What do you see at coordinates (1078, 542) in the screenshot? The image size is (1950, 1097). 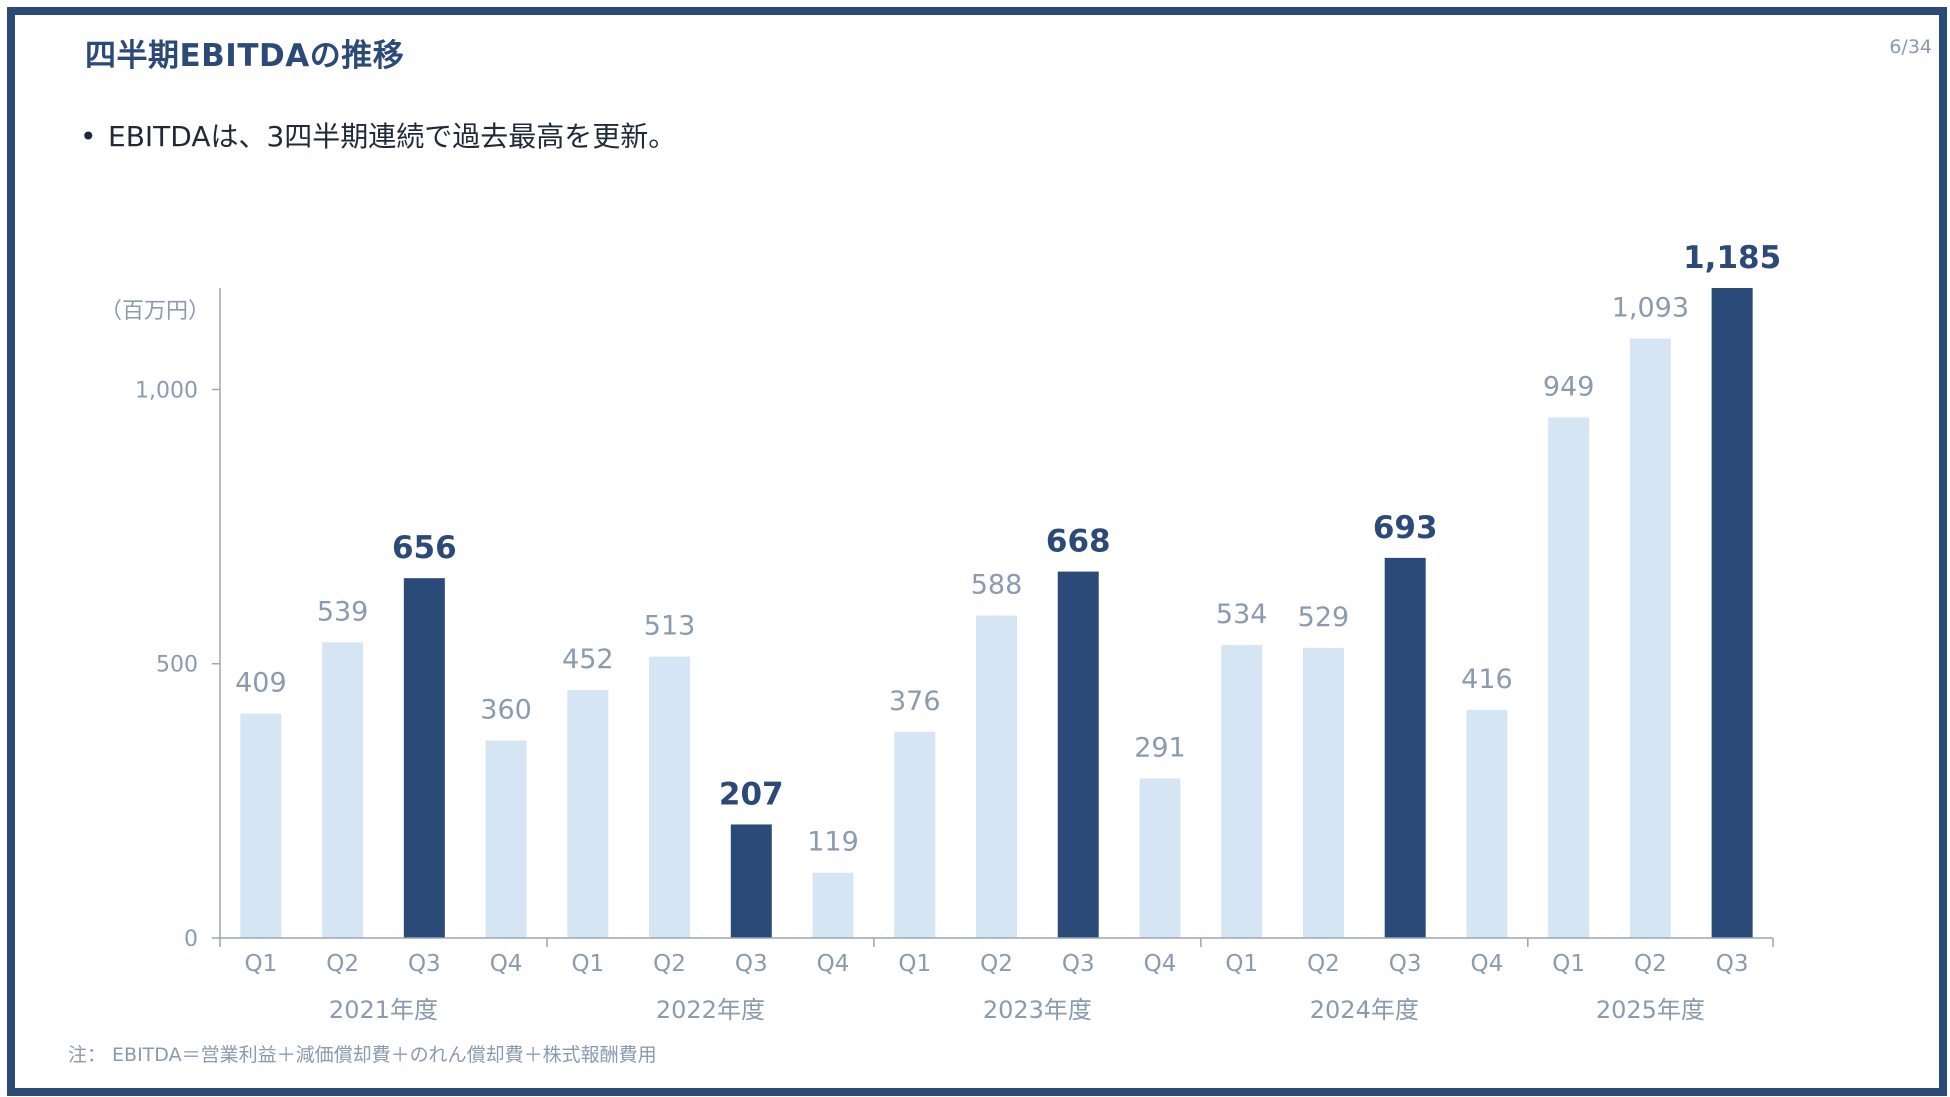 I see `bar-value-label: 668` at bounding box center [1078, 542].